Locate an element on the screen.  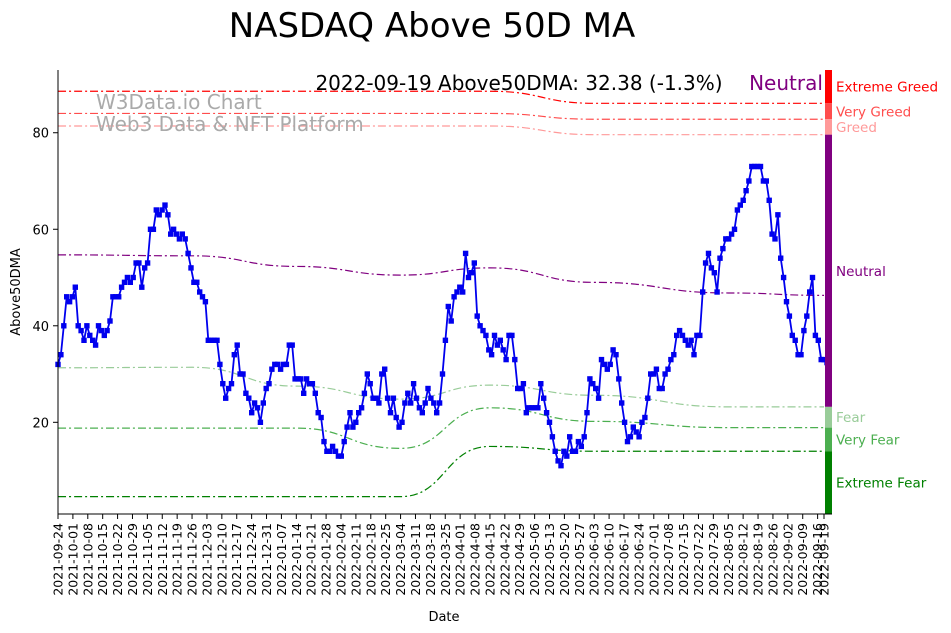
status-label: Neutral is located at coordinates (786, 83).